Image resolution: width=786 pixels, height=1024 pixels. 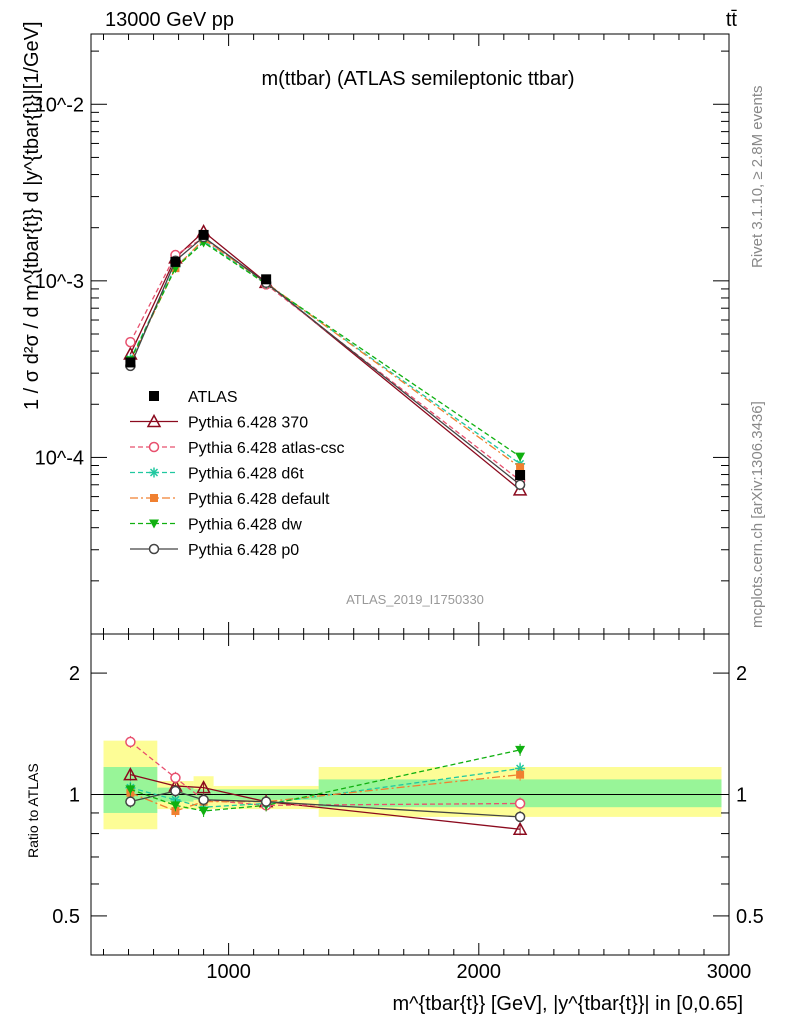 What do you see at coordinates (59, 105) in the screenshot?
I see `y-tick-label: 10^-2` at bounding box center [59, 105].